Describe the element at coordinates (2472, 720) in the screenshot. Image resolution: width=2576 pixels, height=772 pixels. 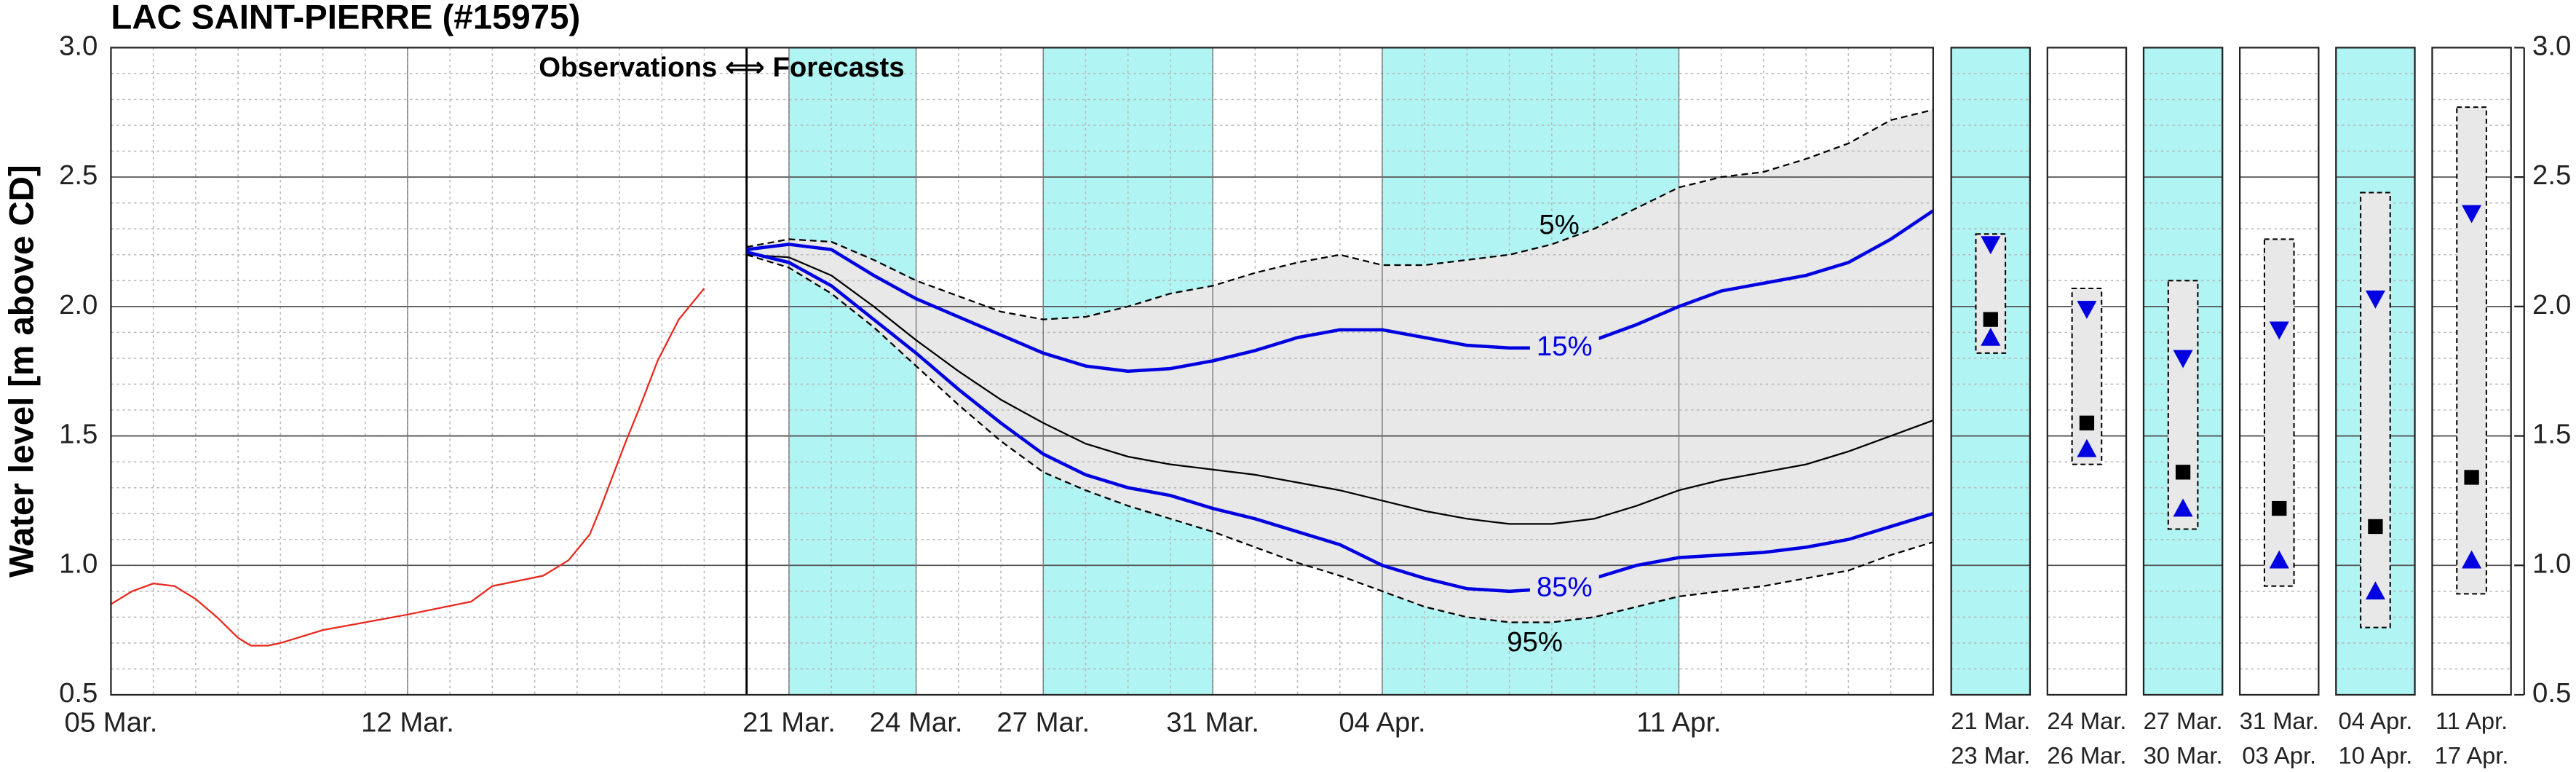
I see `category-label: 11 Apr.` at that location.